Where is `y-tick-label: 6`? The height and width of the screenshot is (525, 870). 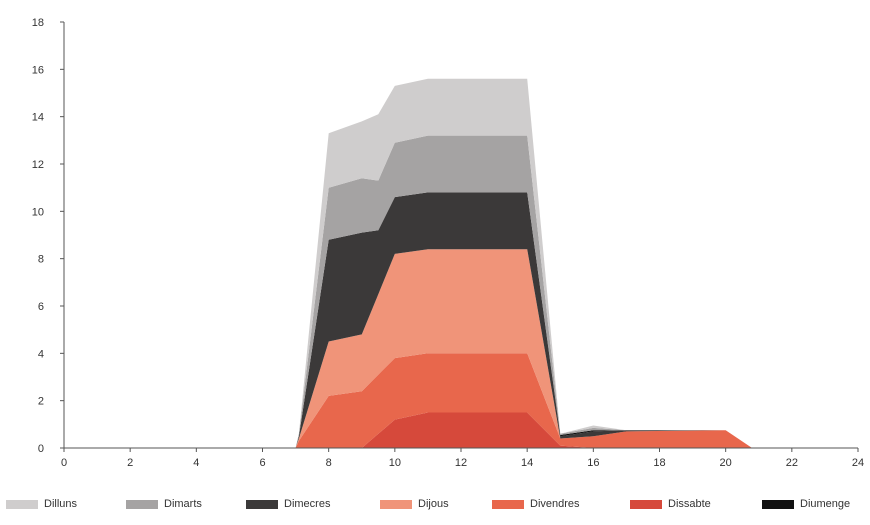
y-tick-label: 6 is located at coordinates (41, 307).